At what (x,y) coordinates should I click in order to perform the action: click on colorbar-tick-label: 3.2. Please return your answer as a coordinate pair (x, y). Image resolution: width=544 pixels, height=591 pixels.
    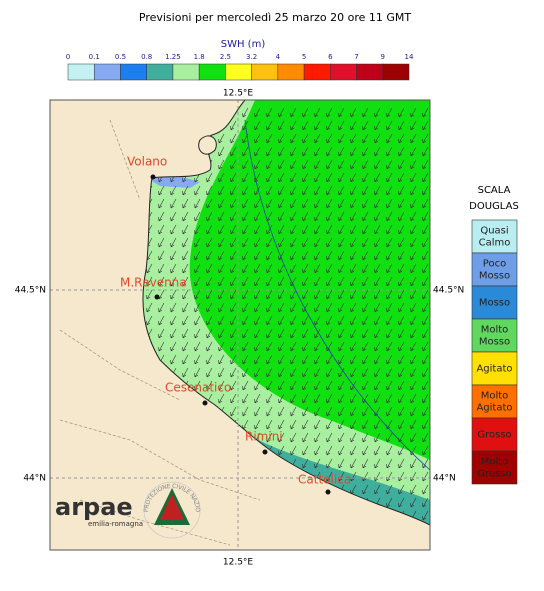
    Looking at the image, I should click on (251, 57).